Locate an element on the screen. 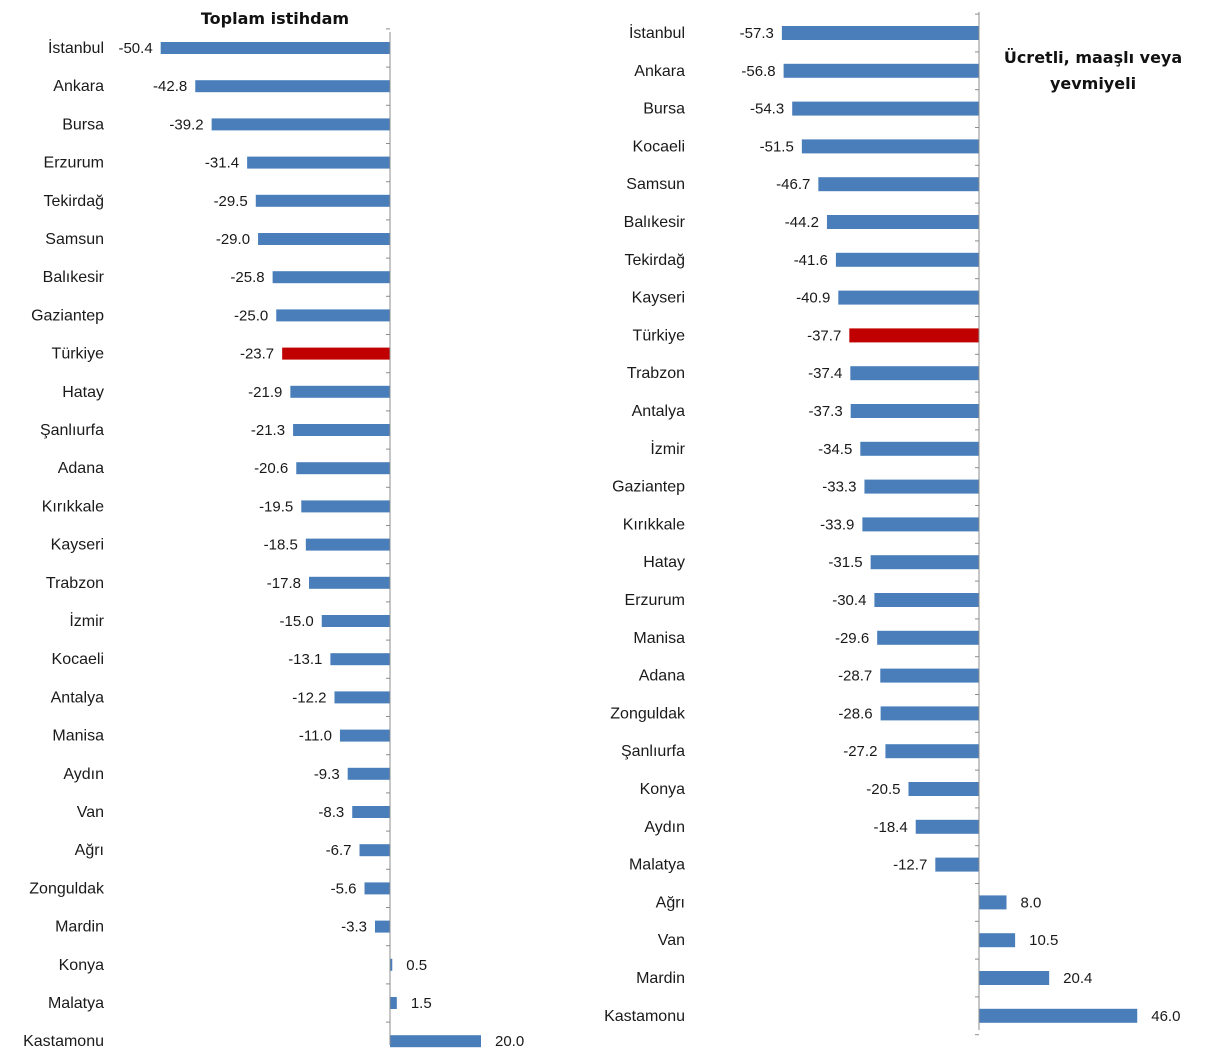 The height and width of the screenshot is (1050, 1212). category-label-right-kirikkale: Kırıkkale is located at coordinates (654, 524).